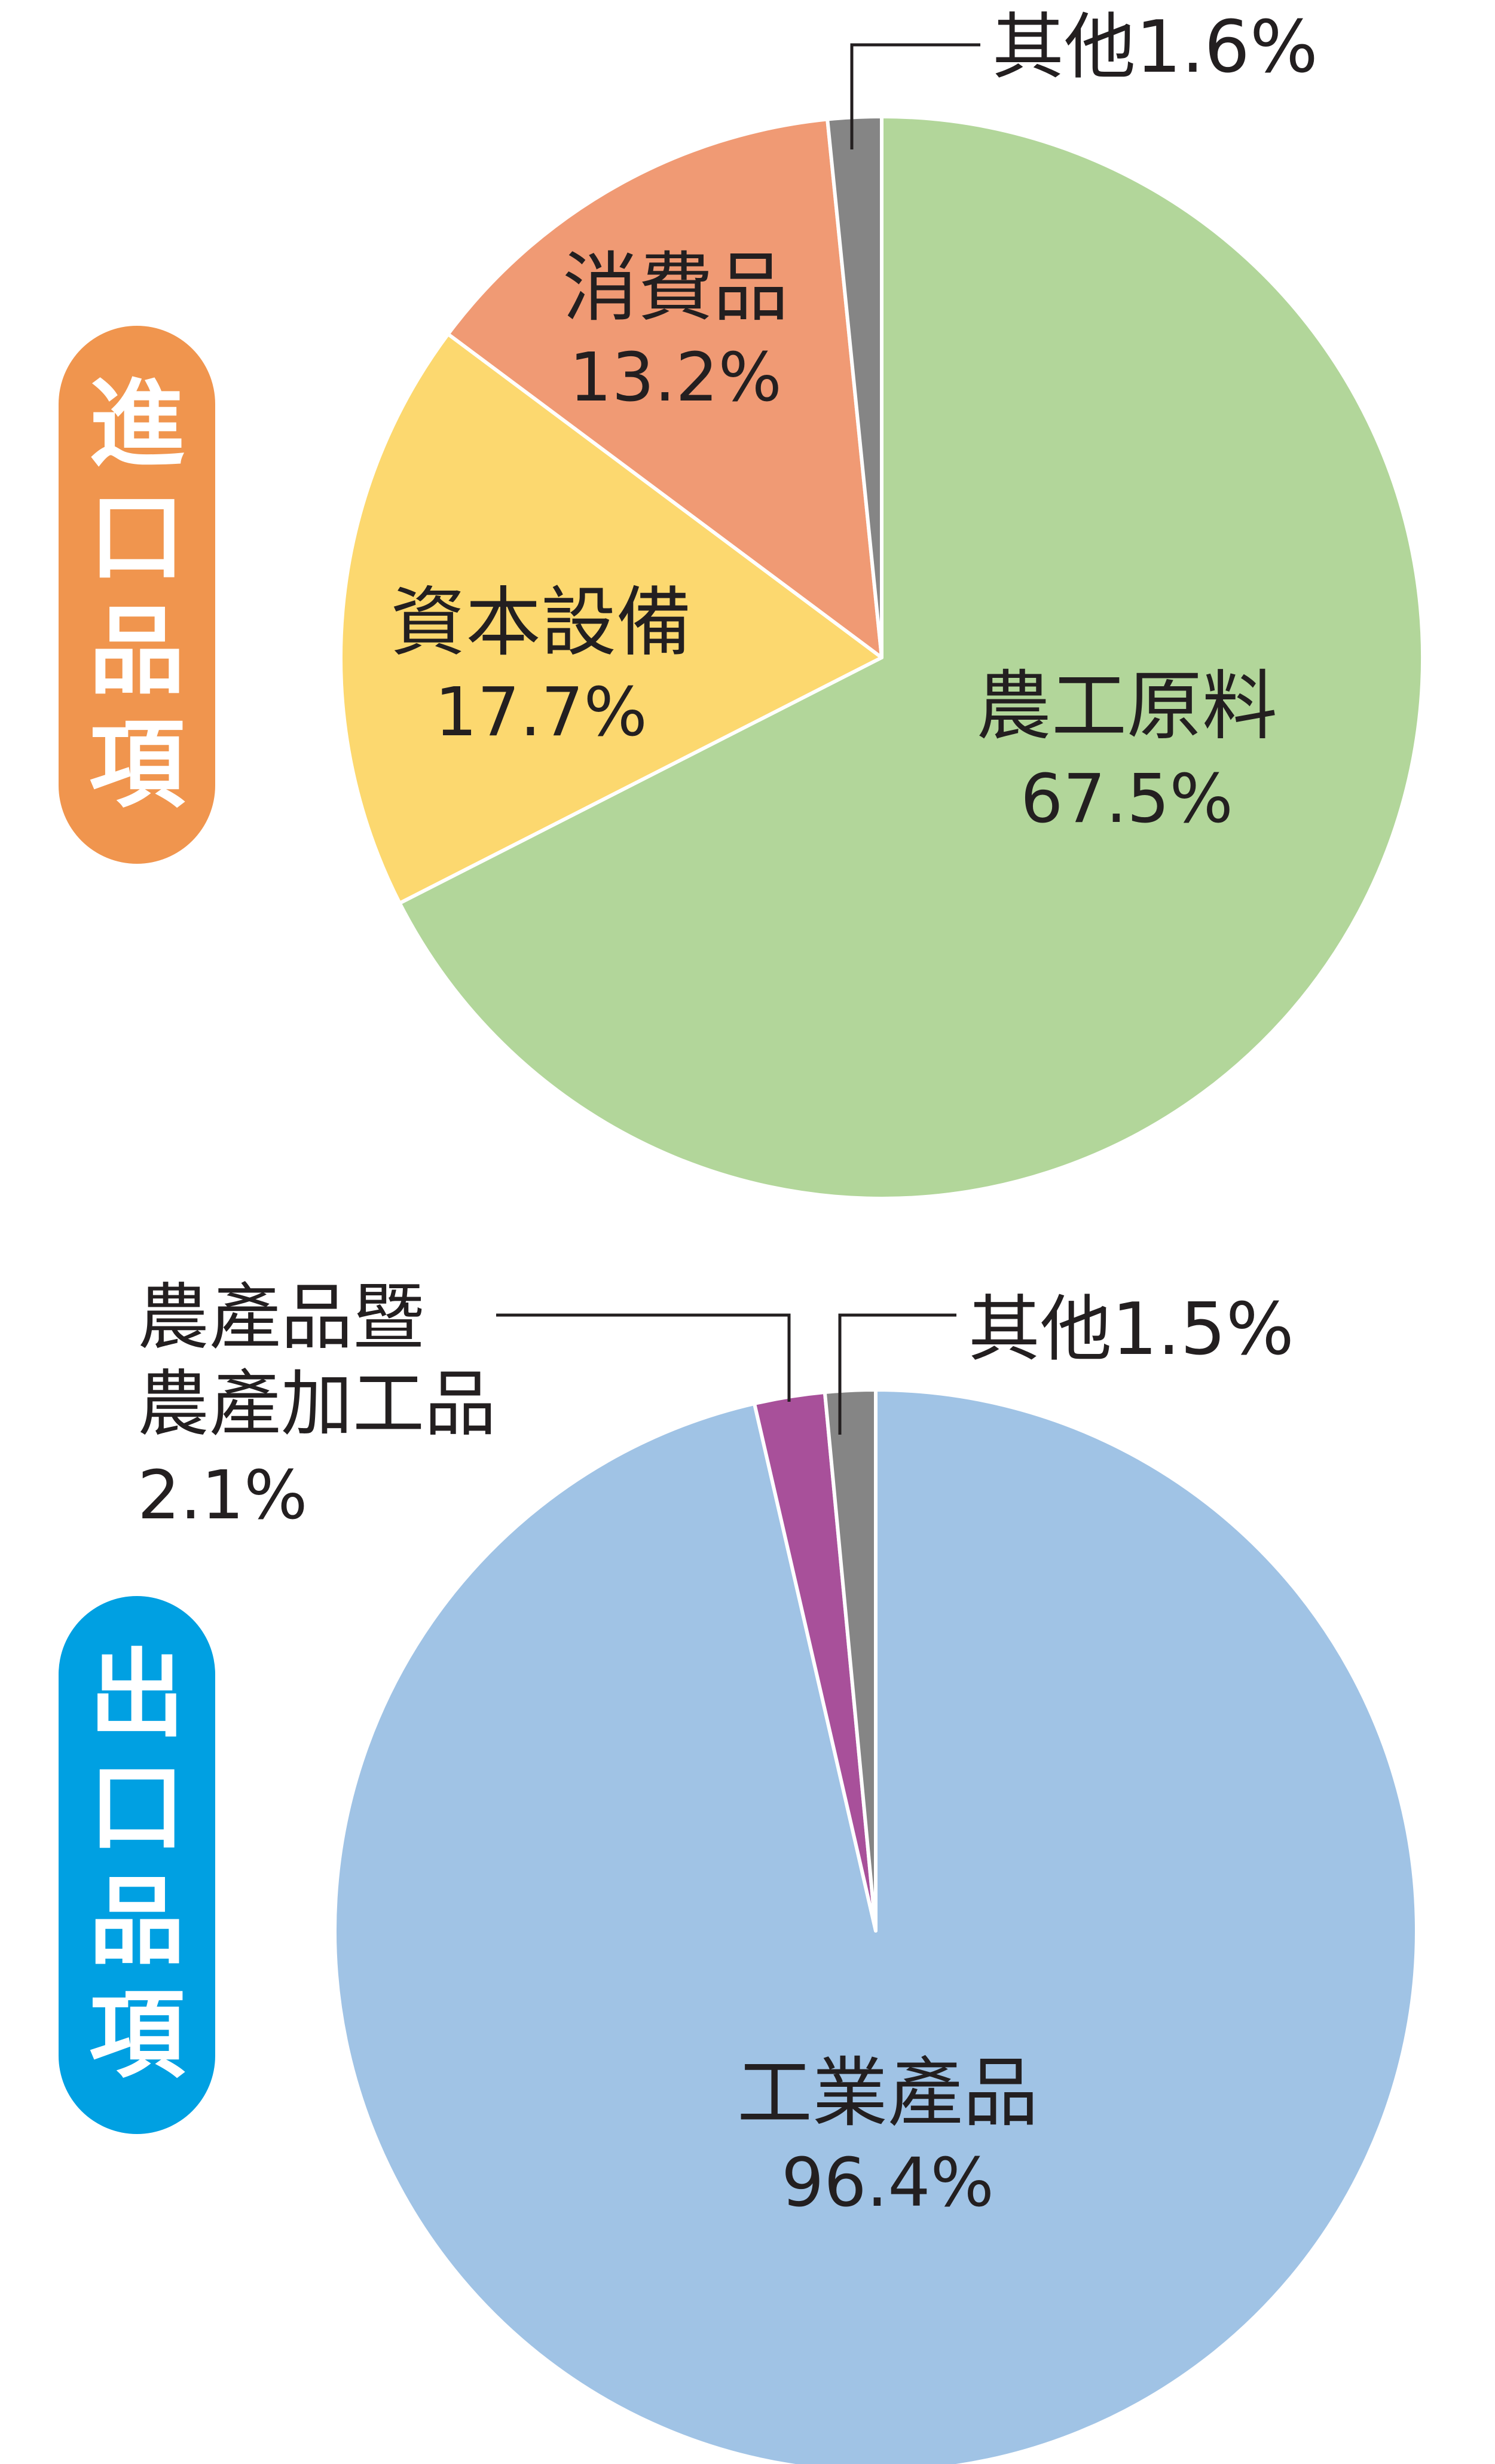  I want to click on import-value-other: 1.6%, so click(1227, 47).